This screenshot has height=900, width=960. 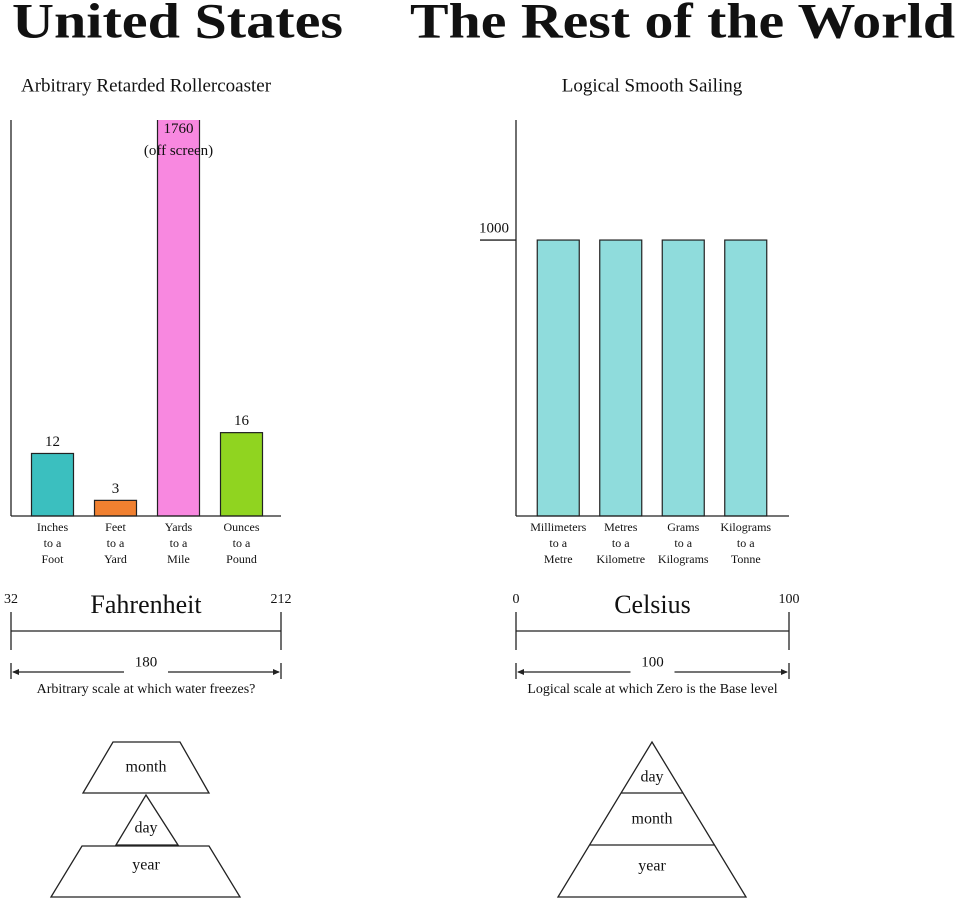 I want to click on scale-max: 212, so click(x=281, y=599).